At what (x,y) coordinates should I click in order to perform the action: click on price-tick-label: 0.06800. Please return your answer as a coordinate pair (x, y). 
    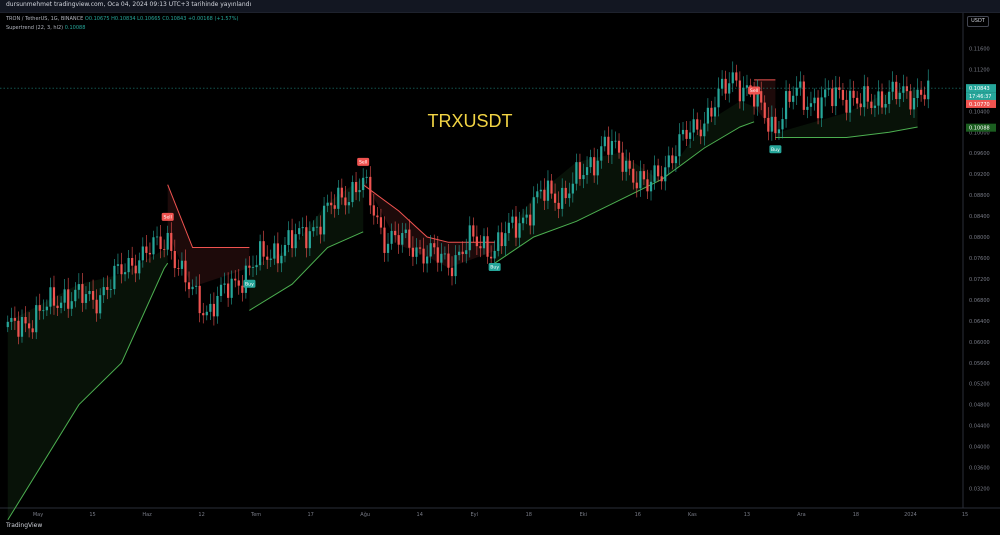
    Looking at the image, I should click on (979, 301).